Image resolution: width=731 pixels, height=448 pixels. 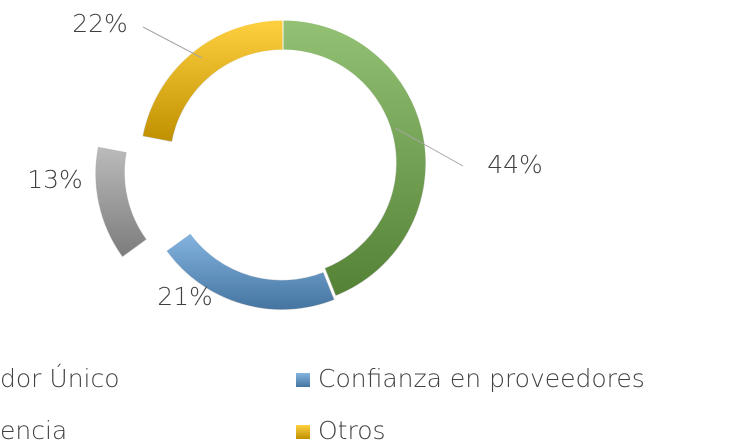 I want to click on legend-label: Otros, so click(x=352, y=430).